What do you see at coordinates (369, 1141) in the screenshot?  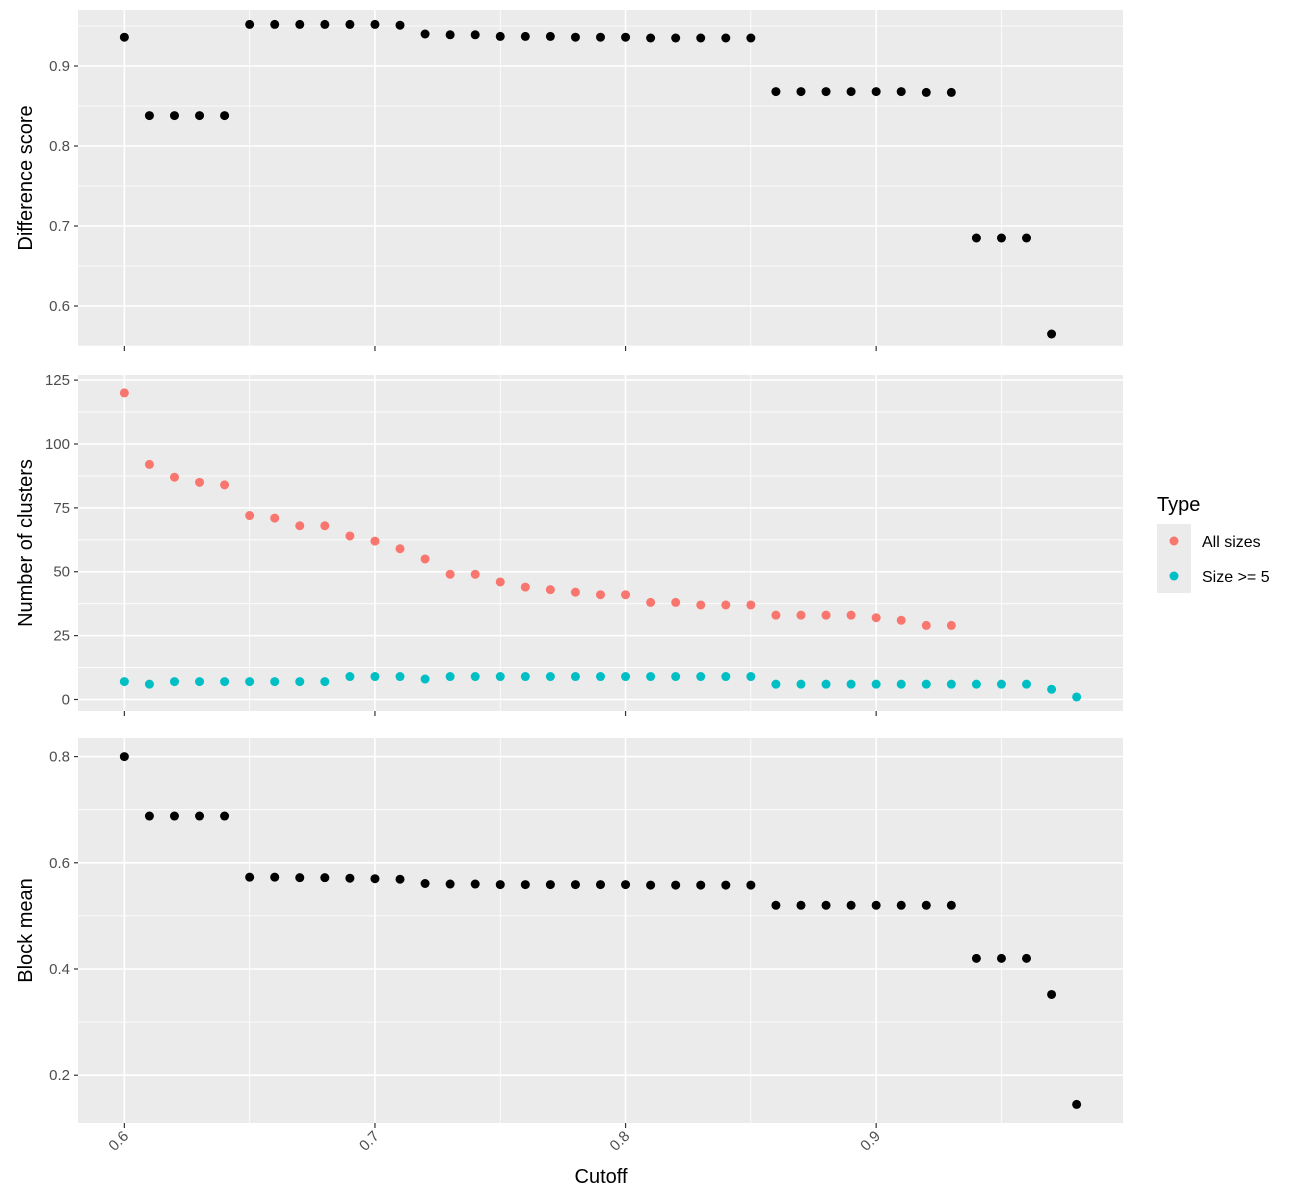 I see `x-tick-label: 0.7` at bounding box center [369, 1141].